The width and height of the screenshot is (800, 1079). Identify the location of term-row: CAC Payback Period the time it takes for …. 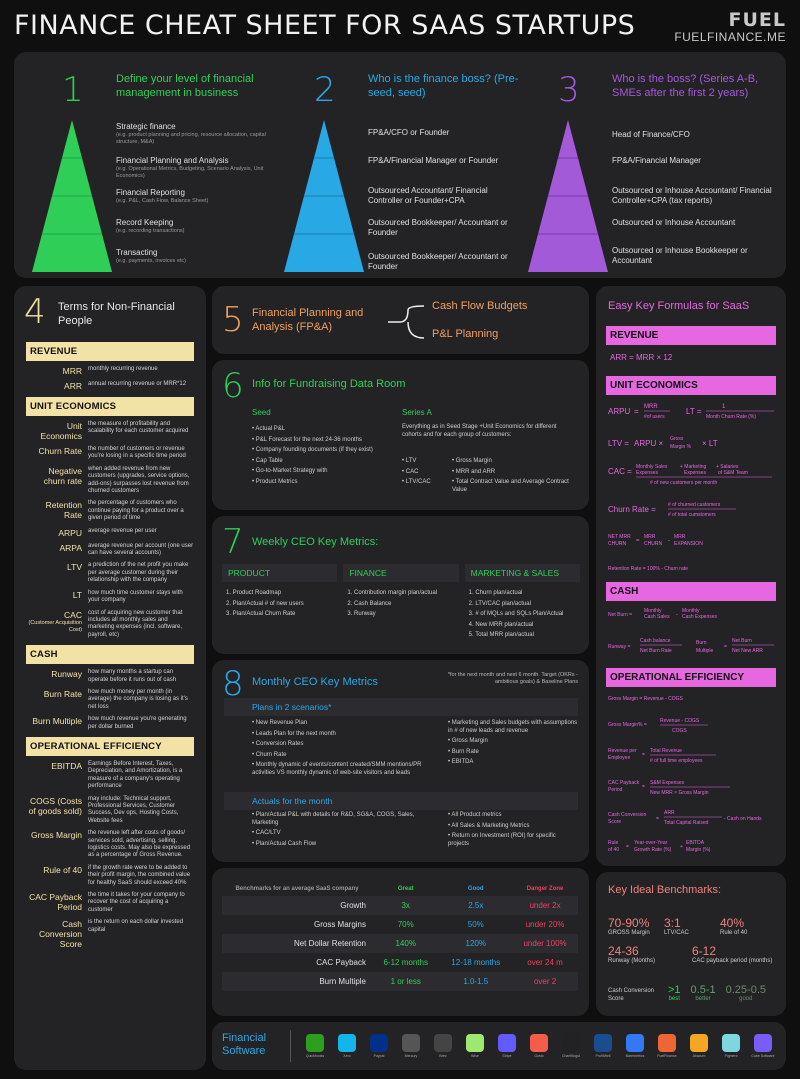
(110, 903).